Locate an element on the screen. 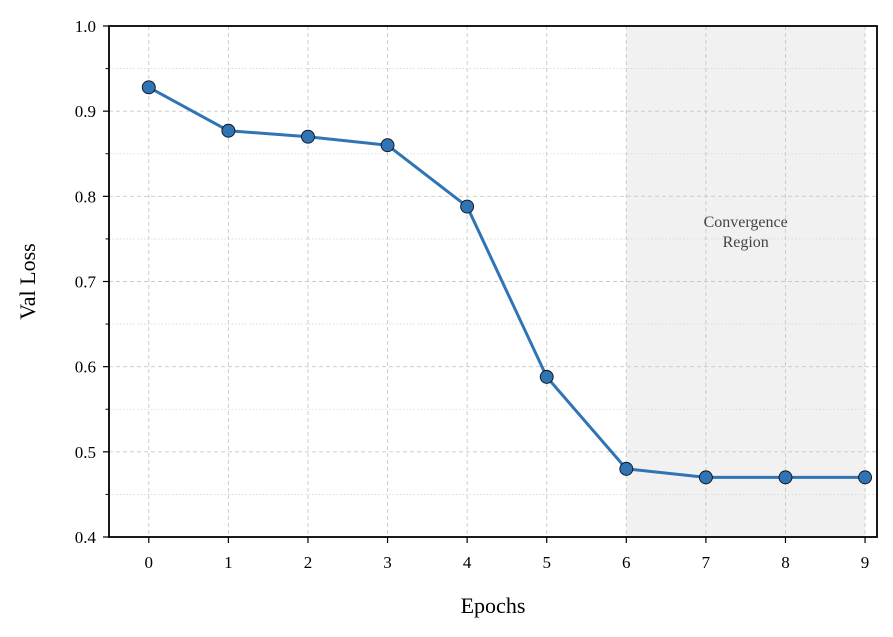 The image size is (893, 637). x-tick-label: 0 is located at coordinates (149, 562).